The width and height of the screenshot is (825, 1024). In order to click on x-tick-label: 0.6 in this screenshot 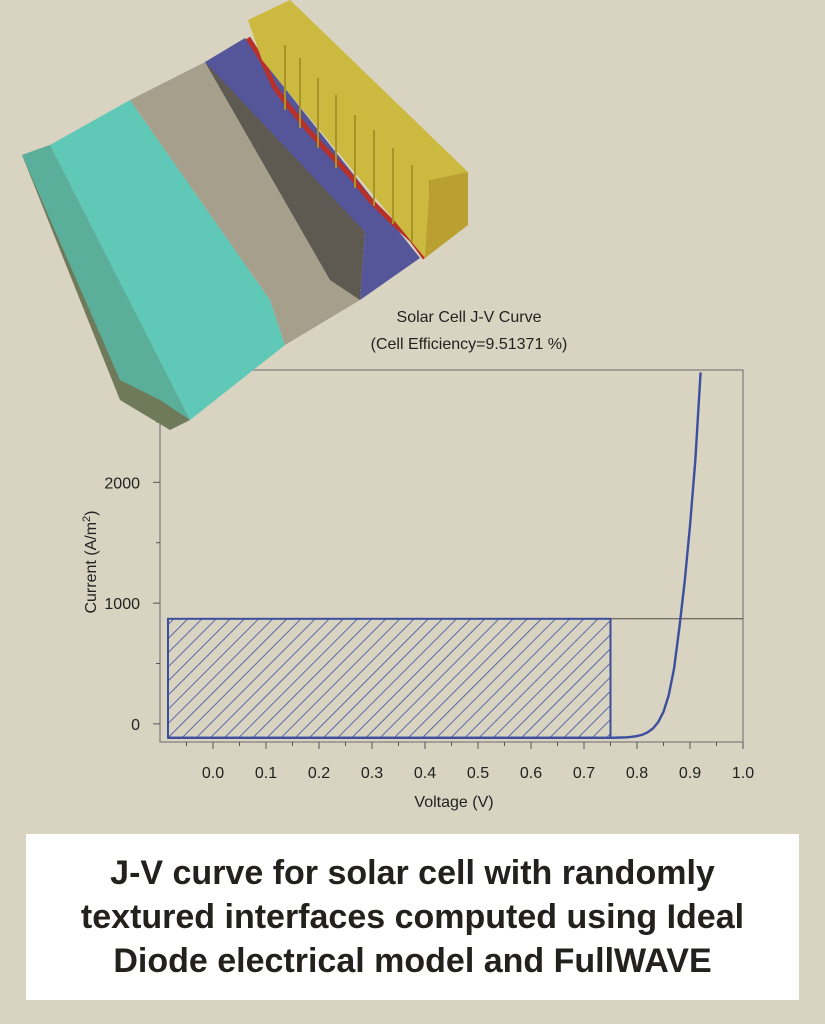, I will do `click(531, 773)`.